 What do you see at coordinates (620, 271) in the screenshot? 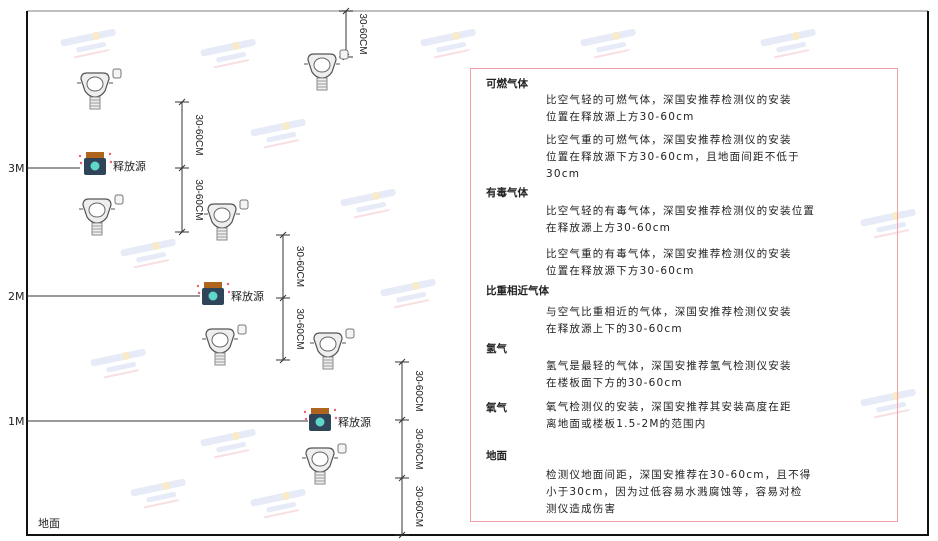
I see `note-line: 位置在释放源下方30-60cm` at bounding box center [620, 271].